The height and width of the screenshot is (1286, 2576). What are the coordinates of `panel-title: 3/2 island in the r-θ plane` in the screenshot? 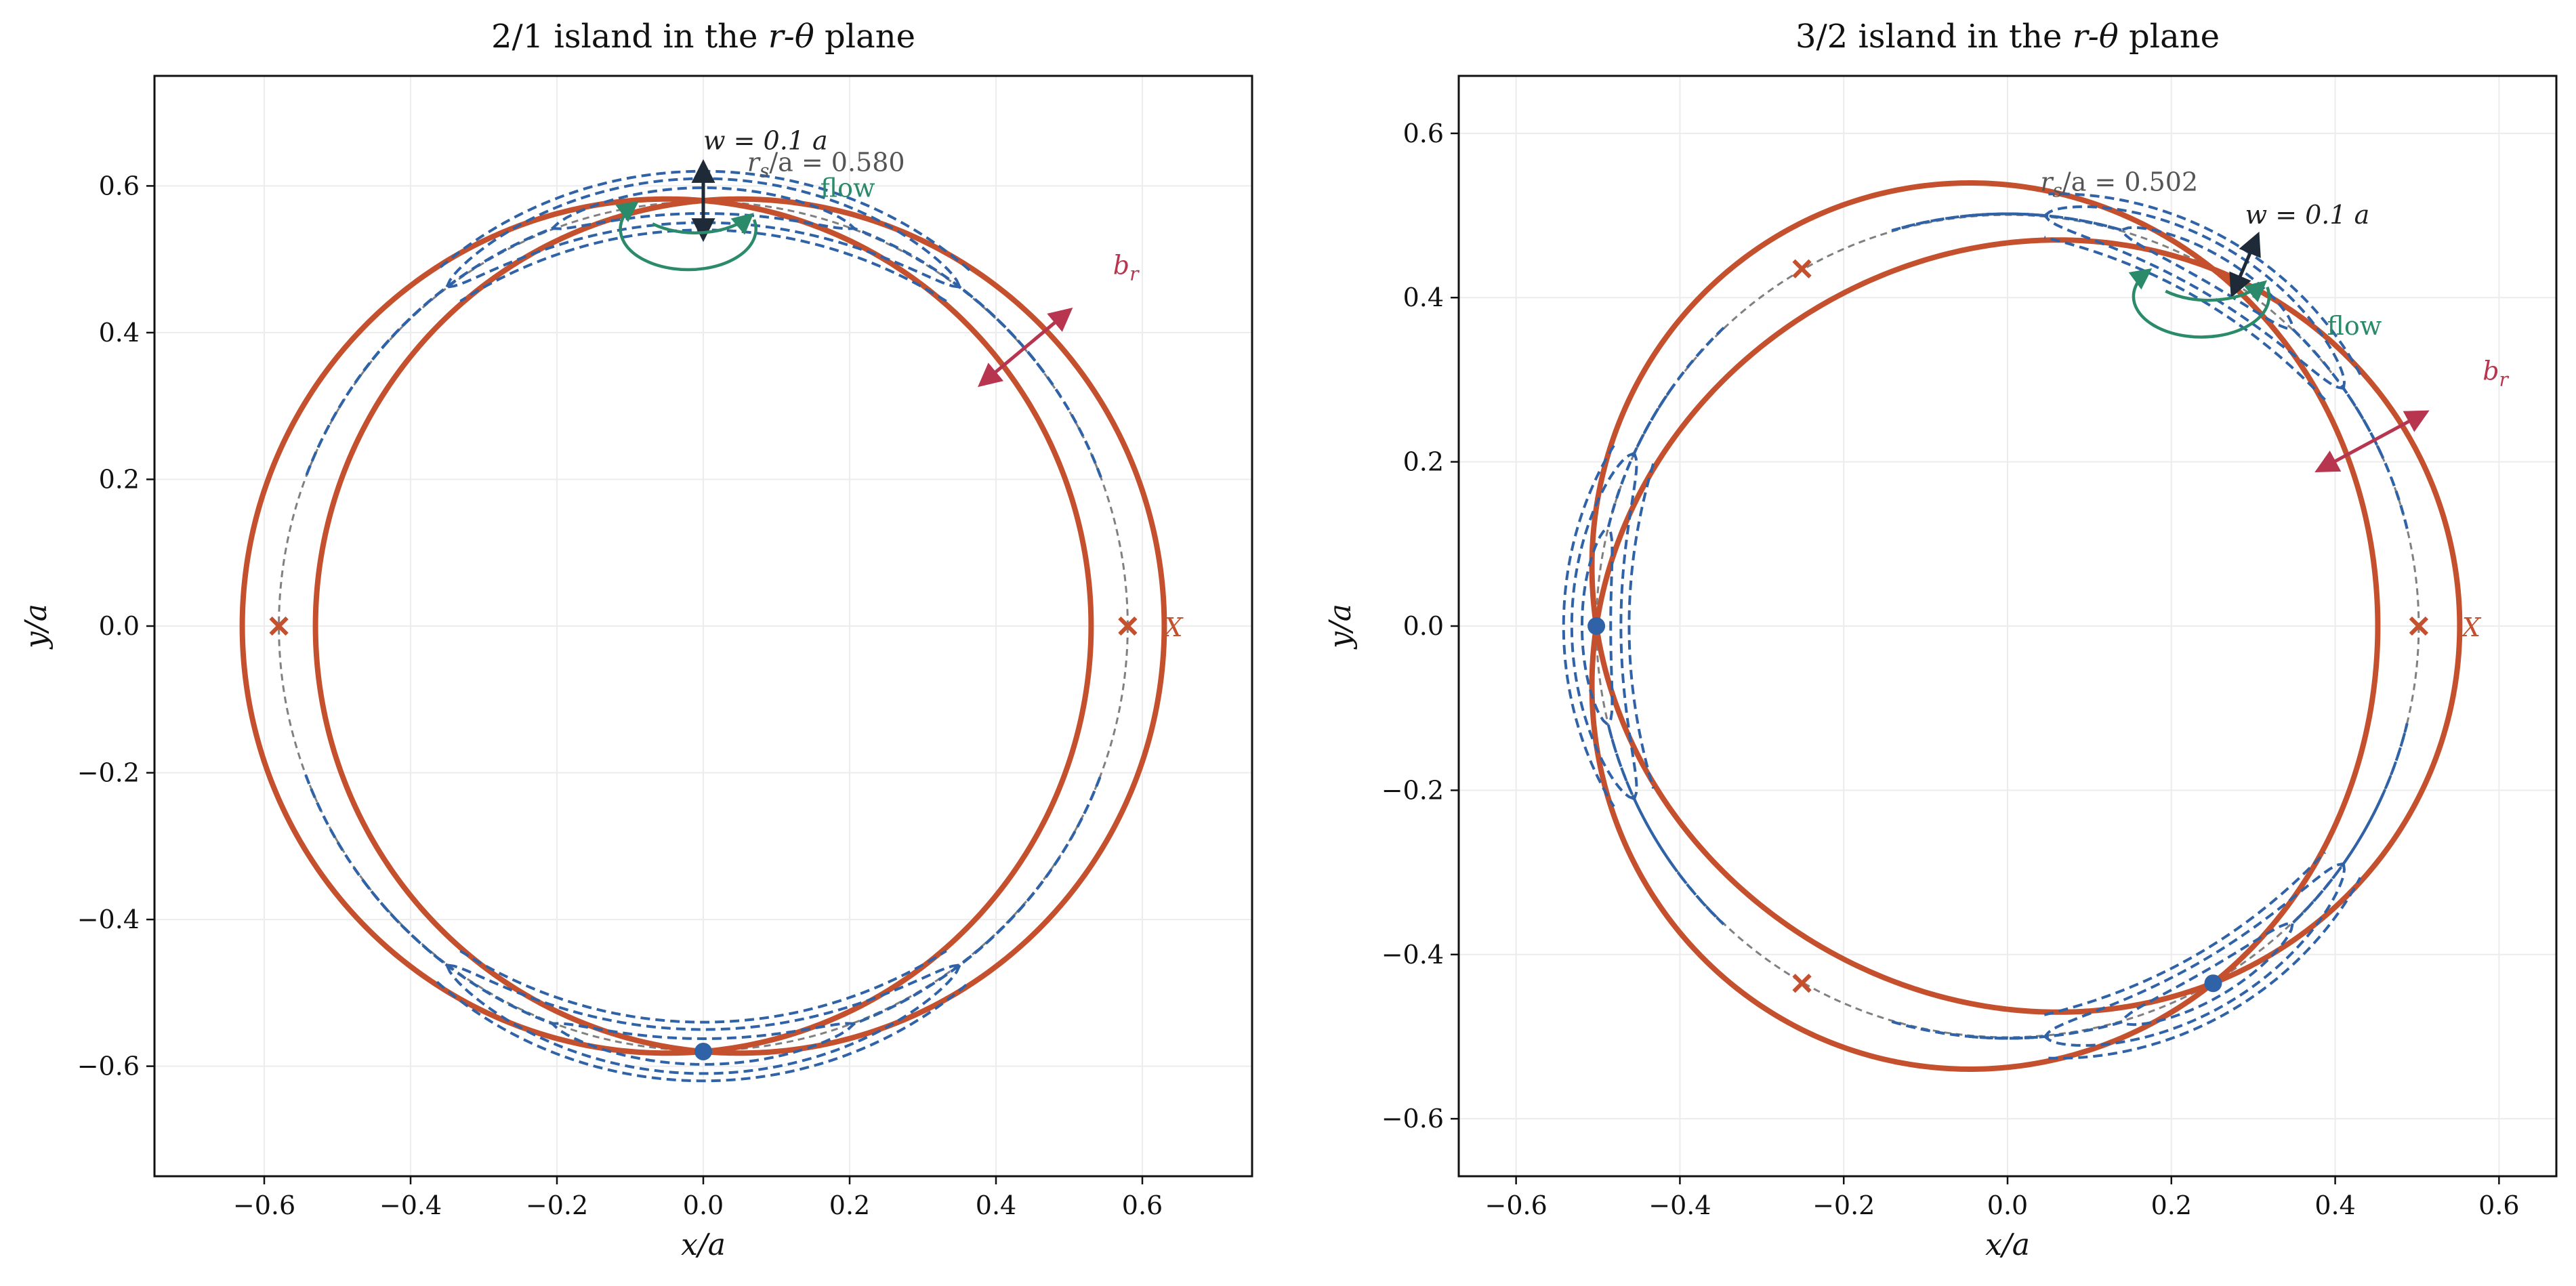 It's located at (2007, 37).